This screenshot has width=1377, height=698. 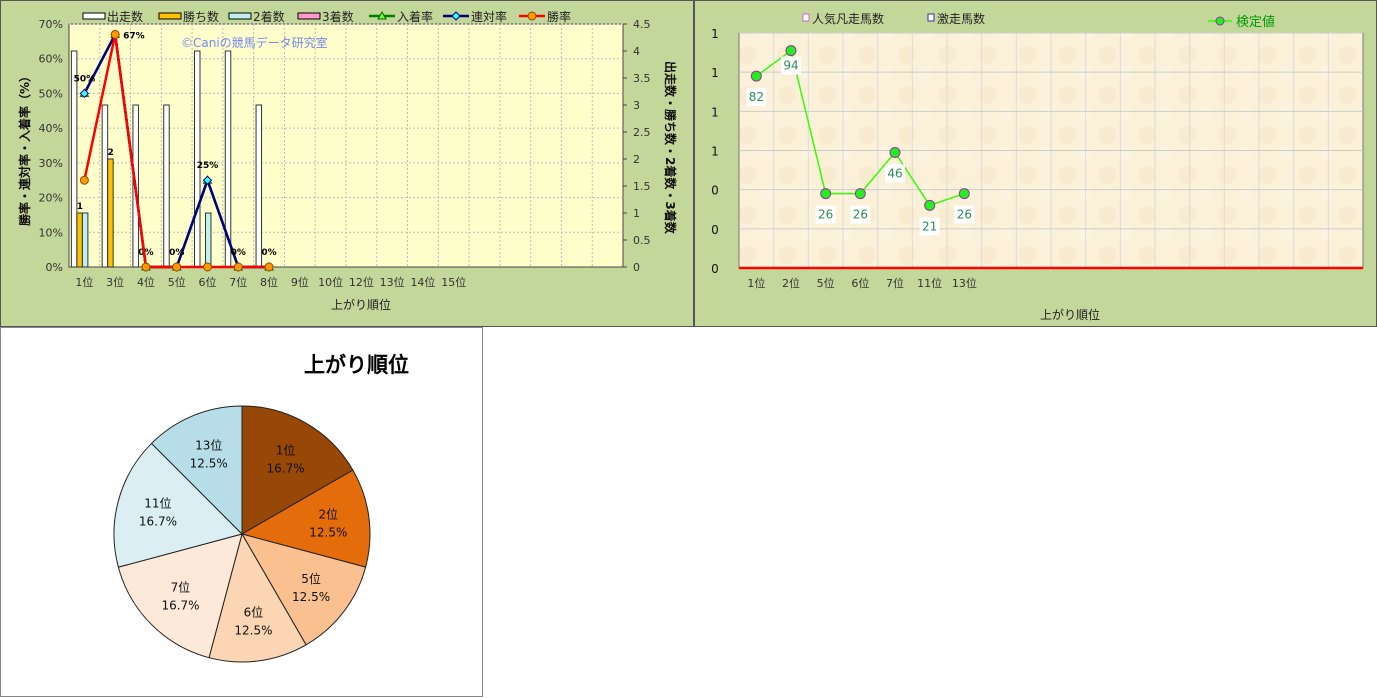 What do you see at coordinates (181, 587) in the screenshot?
I see `pie-slice-label: 7位` at bounding box center [181, 587].